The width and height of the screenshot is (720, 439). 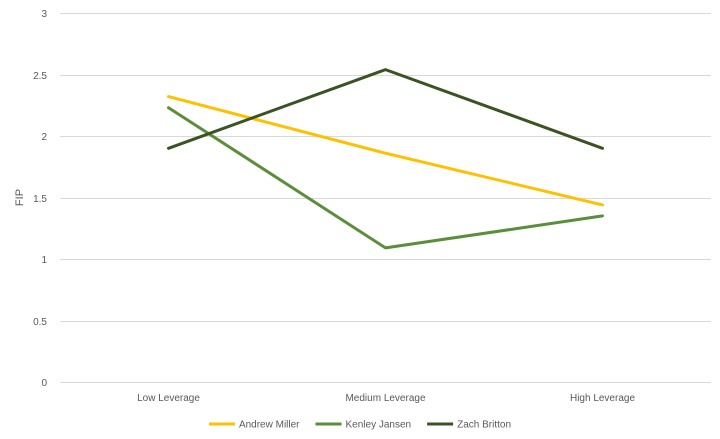 I want to click on legend-item: Zach Britton, so click(x=469, y=425).